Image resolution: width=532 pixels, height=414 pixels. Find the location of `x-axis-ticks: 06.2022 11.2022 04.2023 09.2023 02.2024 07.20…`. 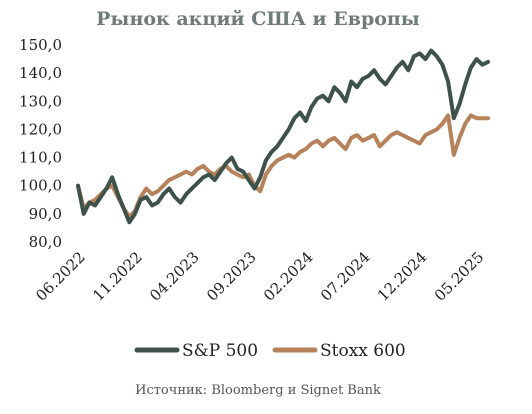

x-axis-ticks: 06.2022 11.2022 04.2023 09.2023 02.2024 07.20… is located at coordinates (259, 276).